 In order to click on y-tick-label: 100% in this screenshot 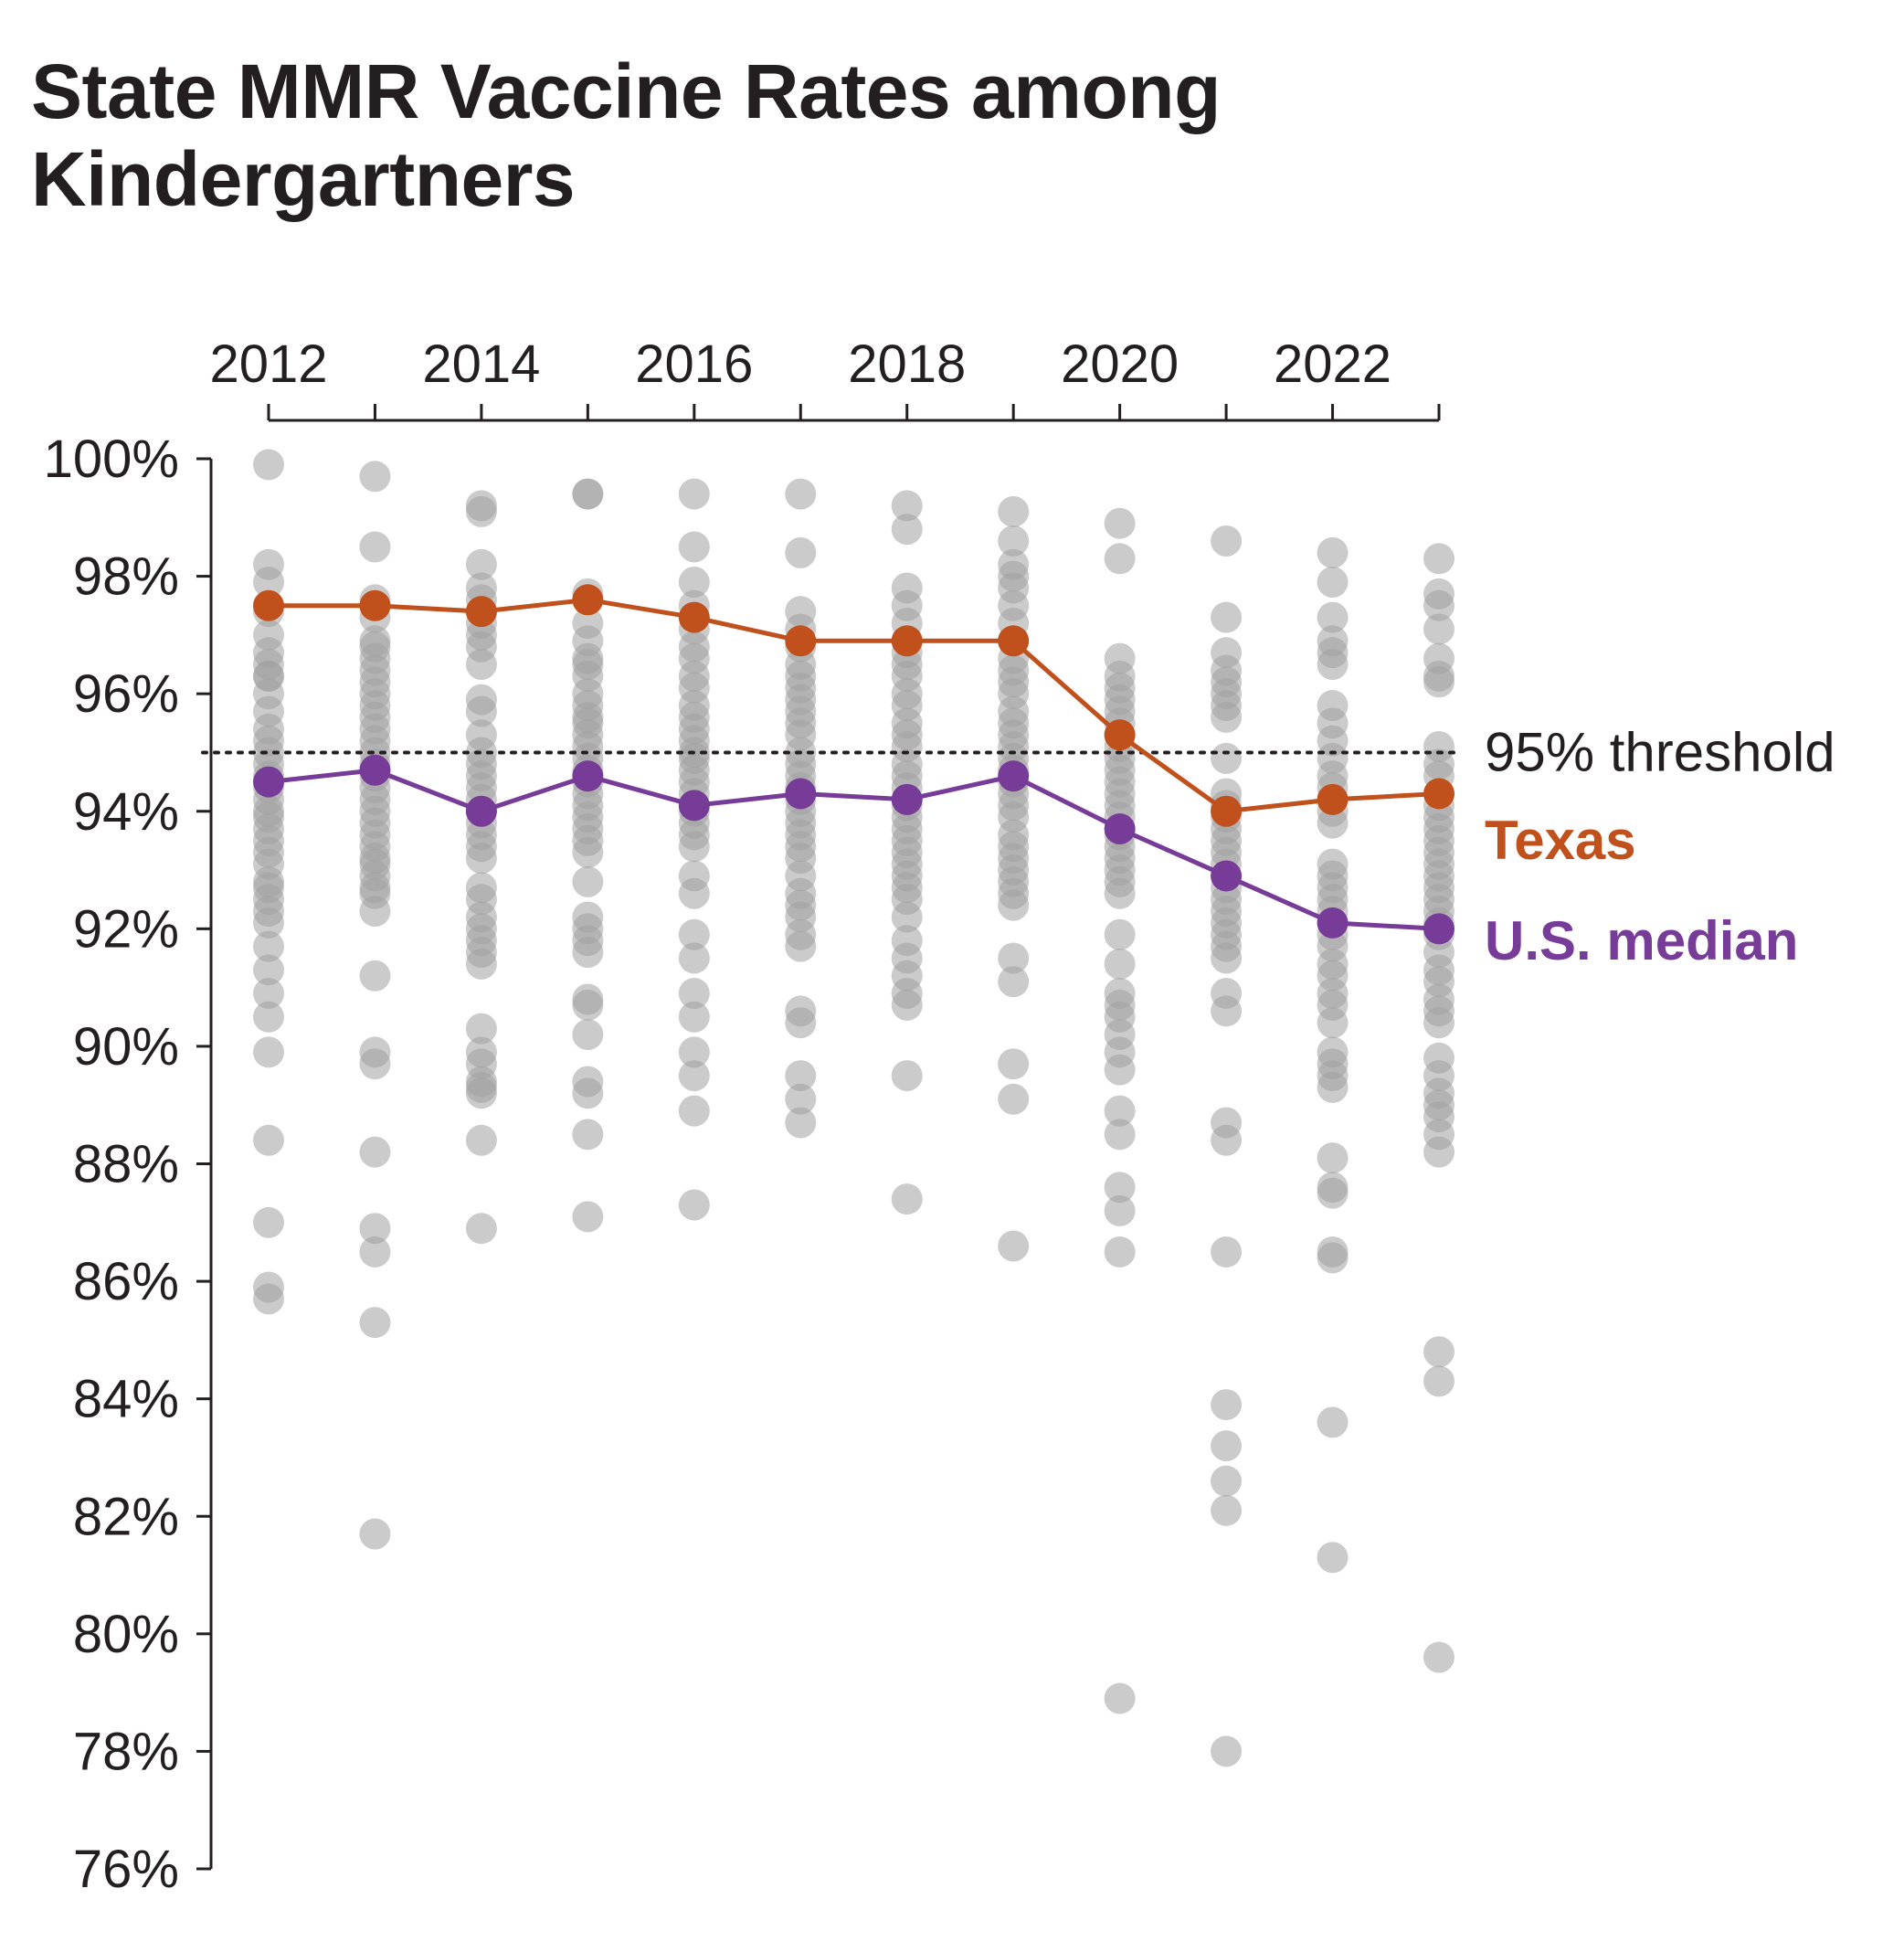, I will do `click(112, 459)`.